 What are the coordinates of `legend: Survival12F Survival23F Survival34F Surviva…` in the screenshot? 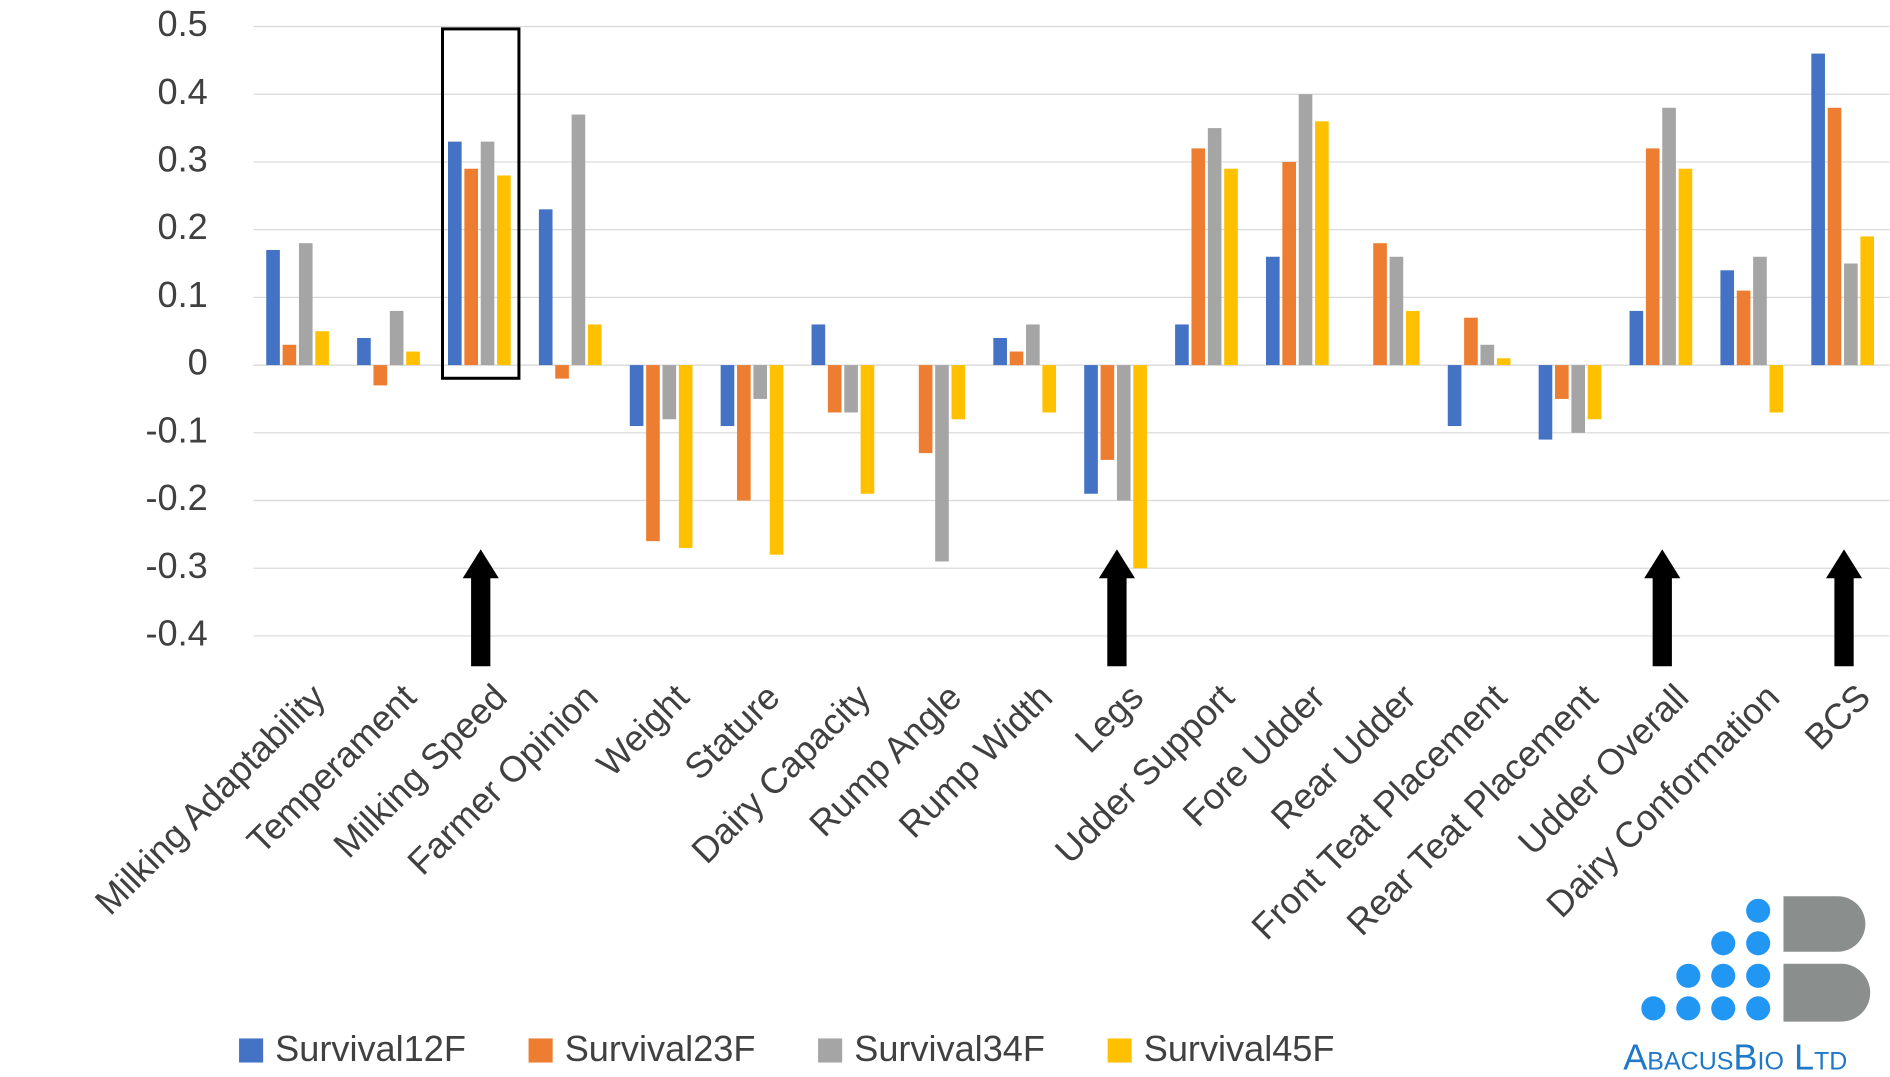 It's located at (786, 1048).